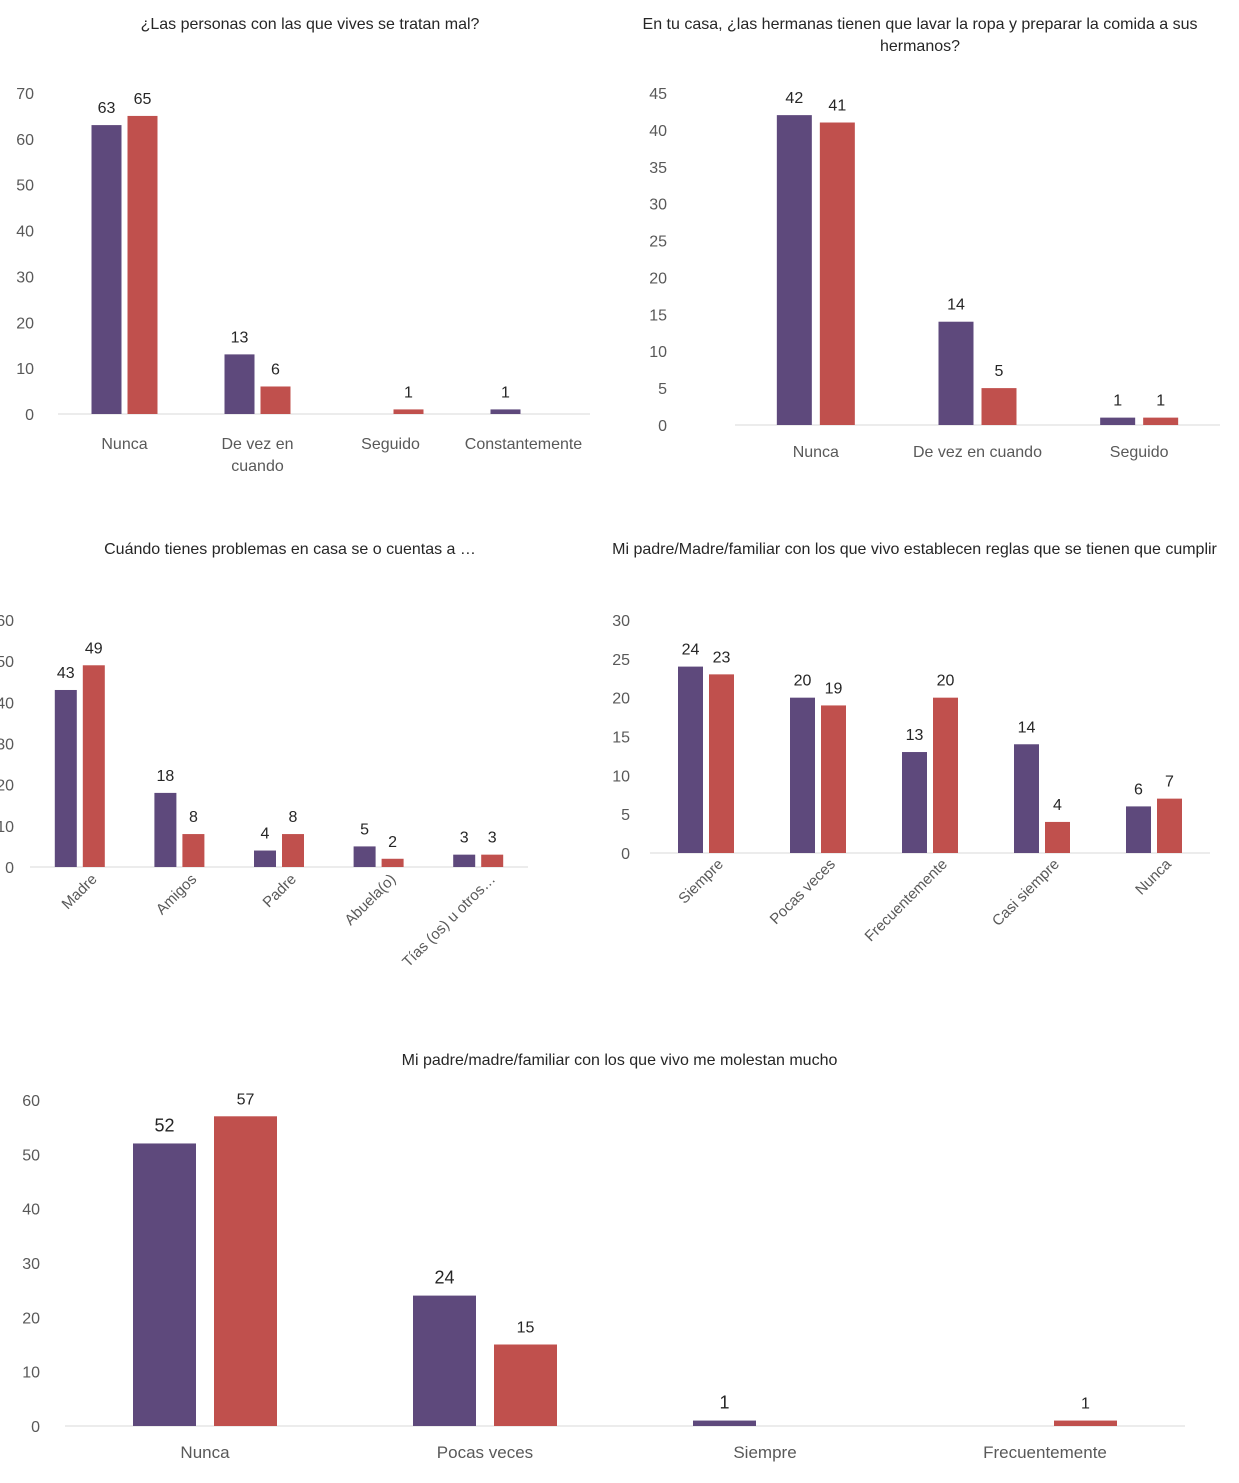 The height and width of the screenshot is (1483, 1239). What do you see at coordinates (240, 337) in the screenshot?
I see `data-label: 13` at bounding box center [240, 337].